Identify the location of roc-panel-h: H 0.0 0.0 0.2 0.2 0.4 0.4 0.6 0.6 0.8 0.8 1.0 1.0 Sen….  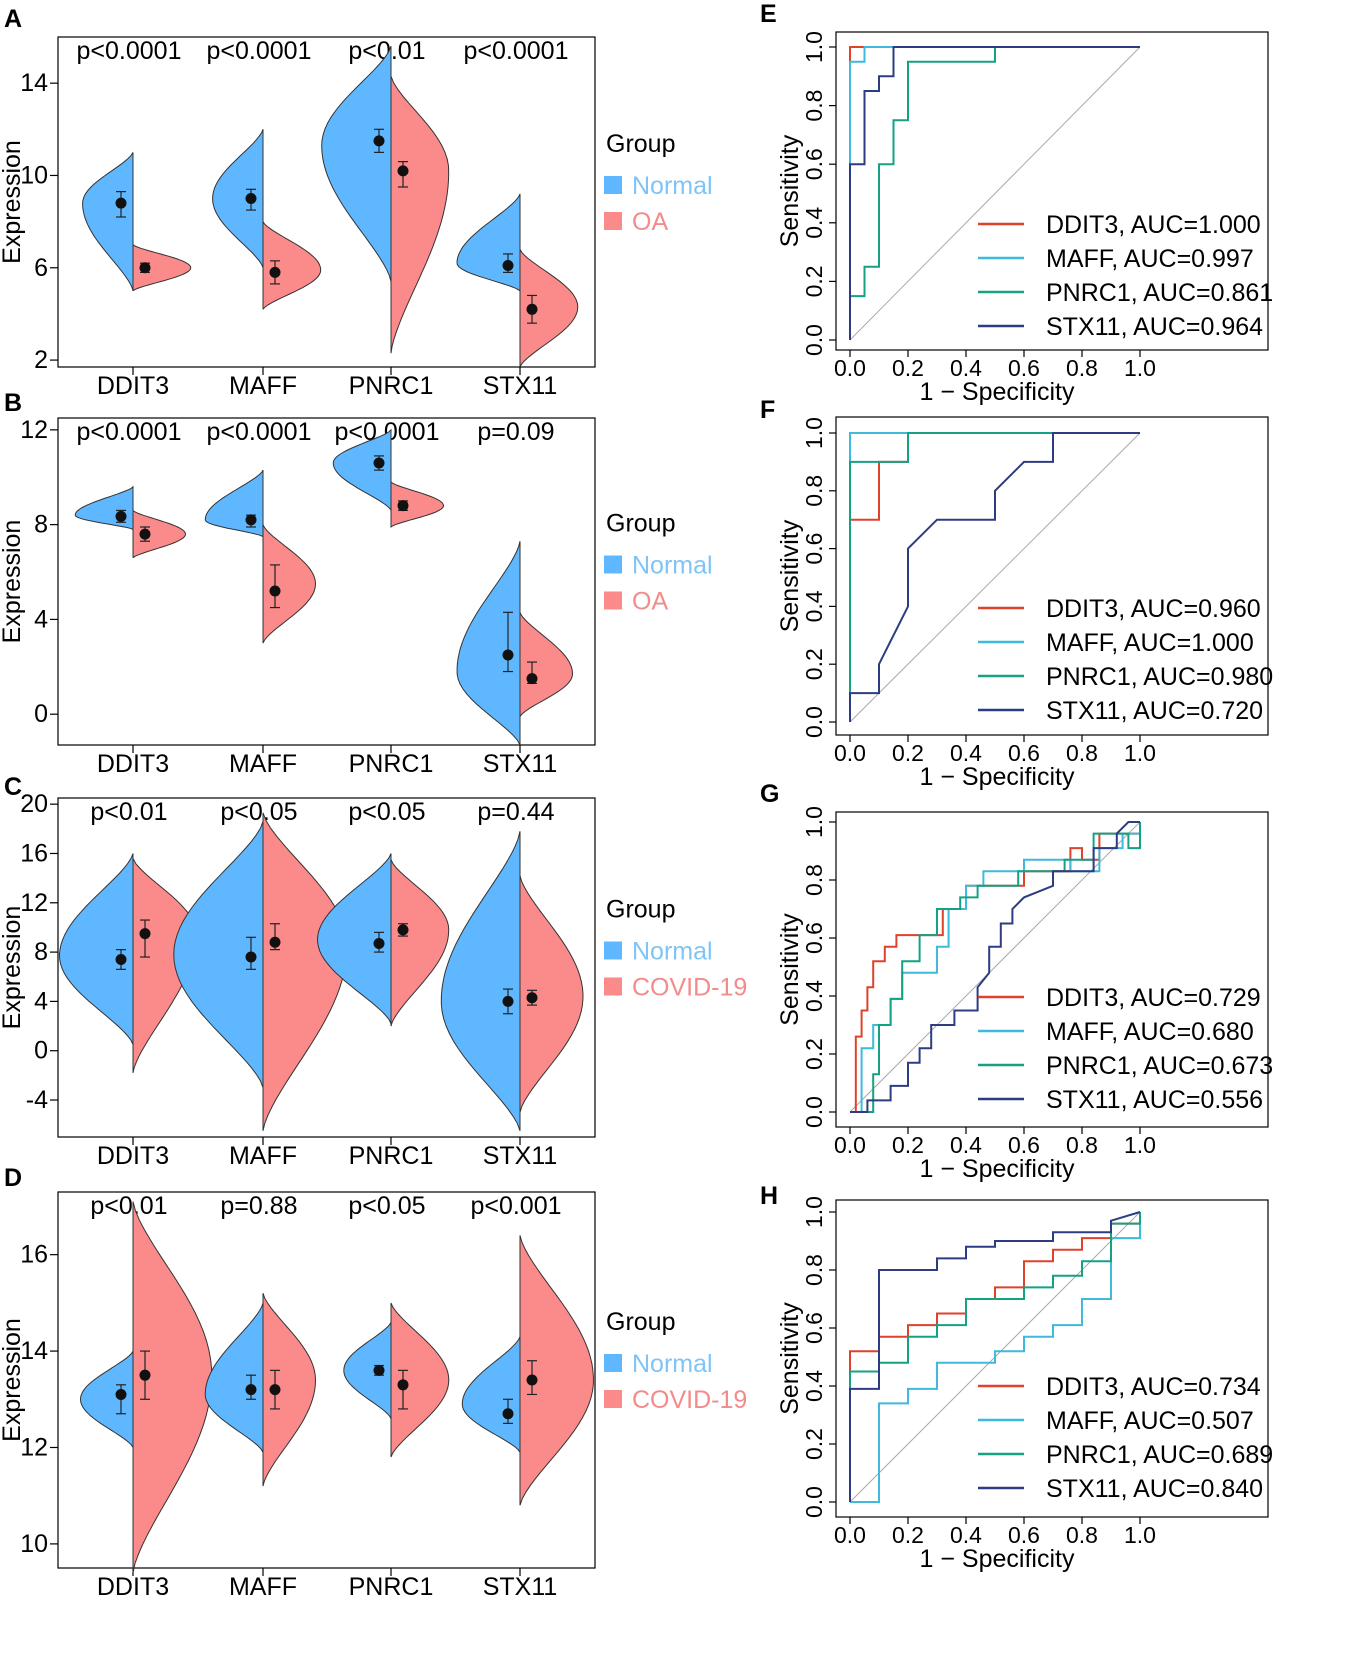
(1016, 1377).